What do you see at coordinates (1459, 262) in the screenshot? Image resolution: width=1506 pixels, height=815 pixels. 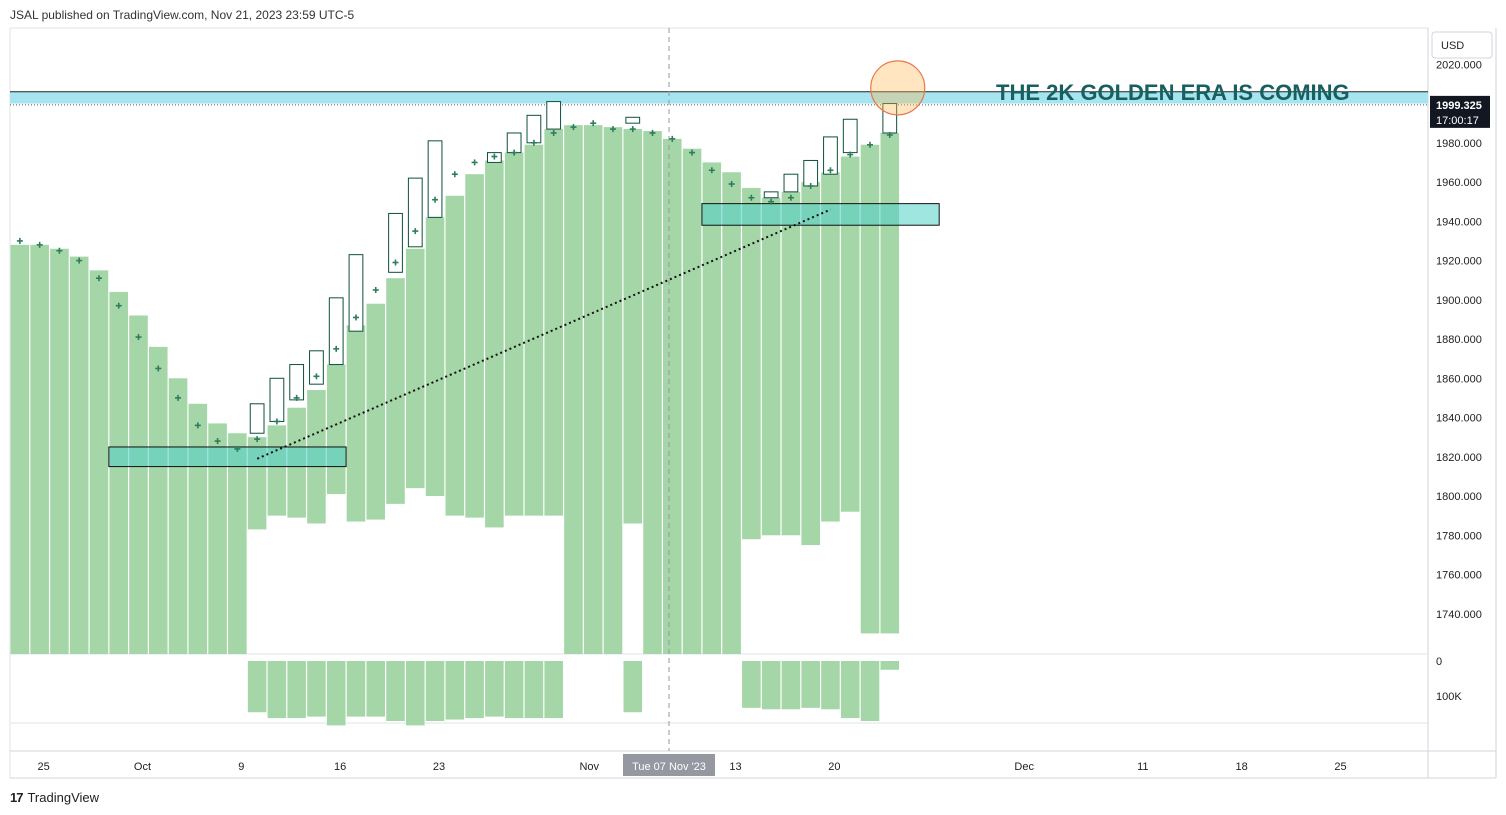 I see `price-tick-4: 1920.000` at bounding box center [1459, 262].